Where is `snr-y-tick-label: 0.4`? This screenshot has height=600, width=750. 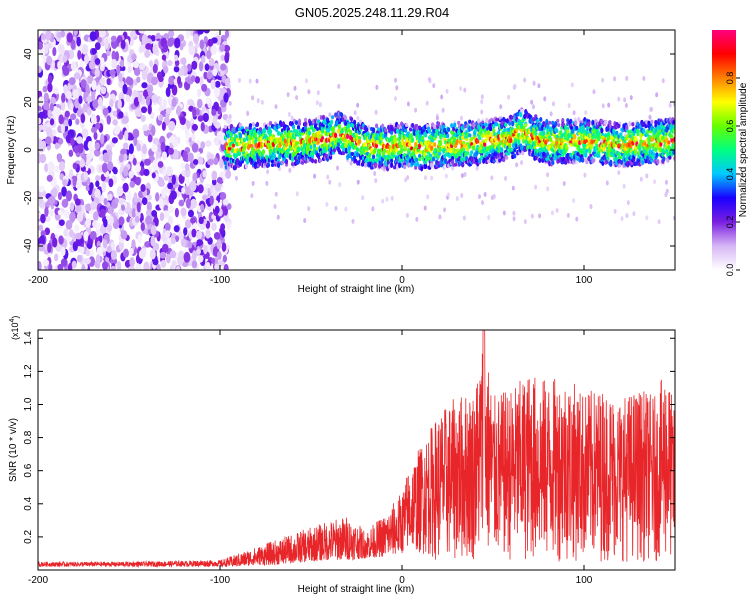 snr-y-tick-label: 0.4 is located at coordinates (28, 503).